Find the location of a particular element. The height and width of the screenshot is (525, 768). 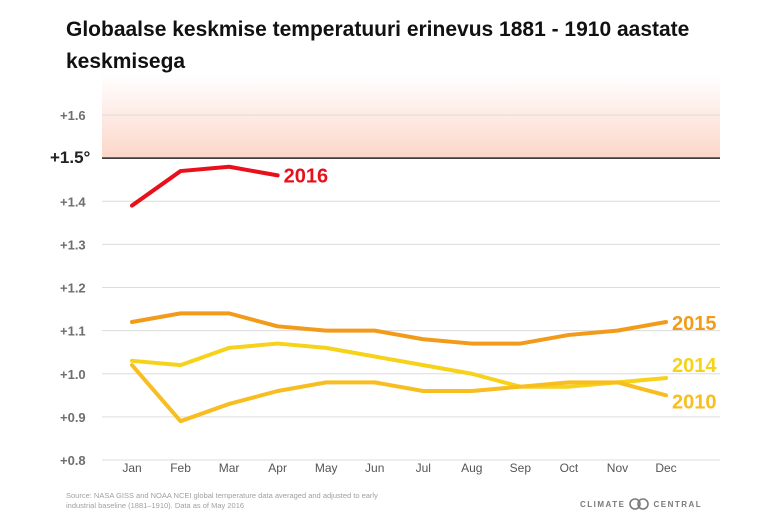

series-label-2015: 2015 is located at coordinates (694, 324).